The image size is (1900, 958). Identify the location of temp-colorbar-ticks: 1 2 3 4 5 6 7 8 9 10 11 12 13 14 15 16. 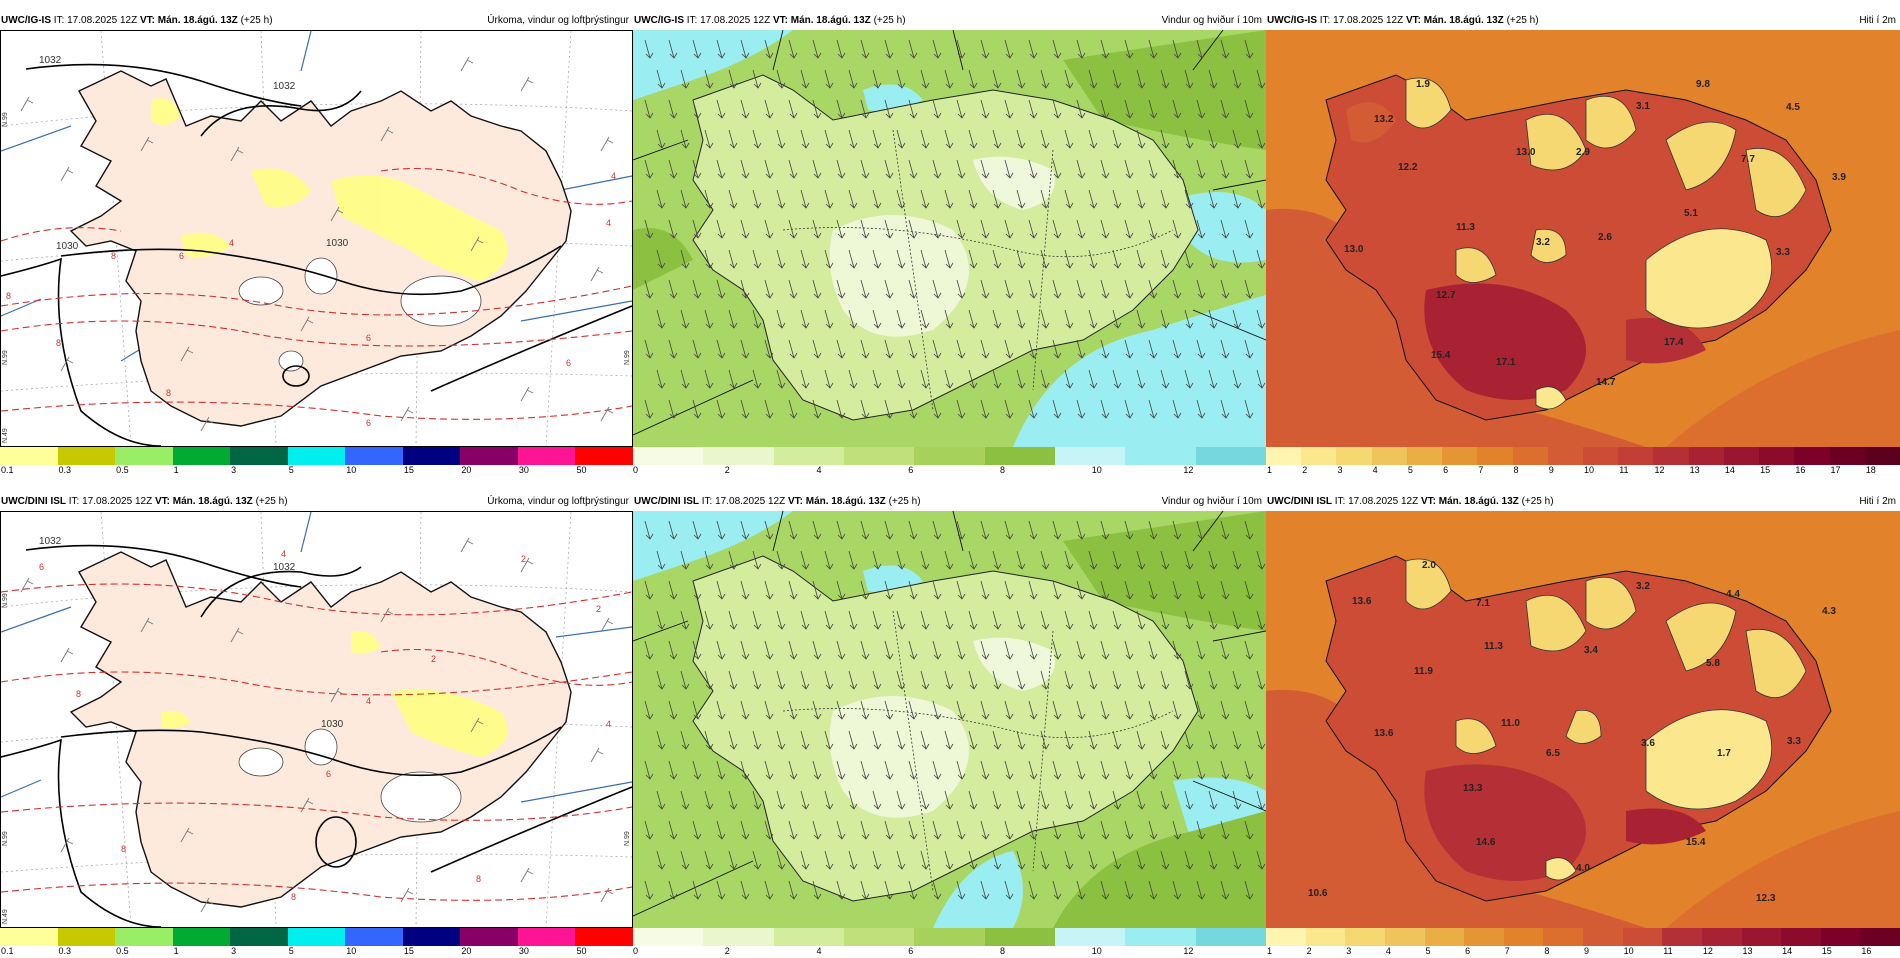
(1583, 952).